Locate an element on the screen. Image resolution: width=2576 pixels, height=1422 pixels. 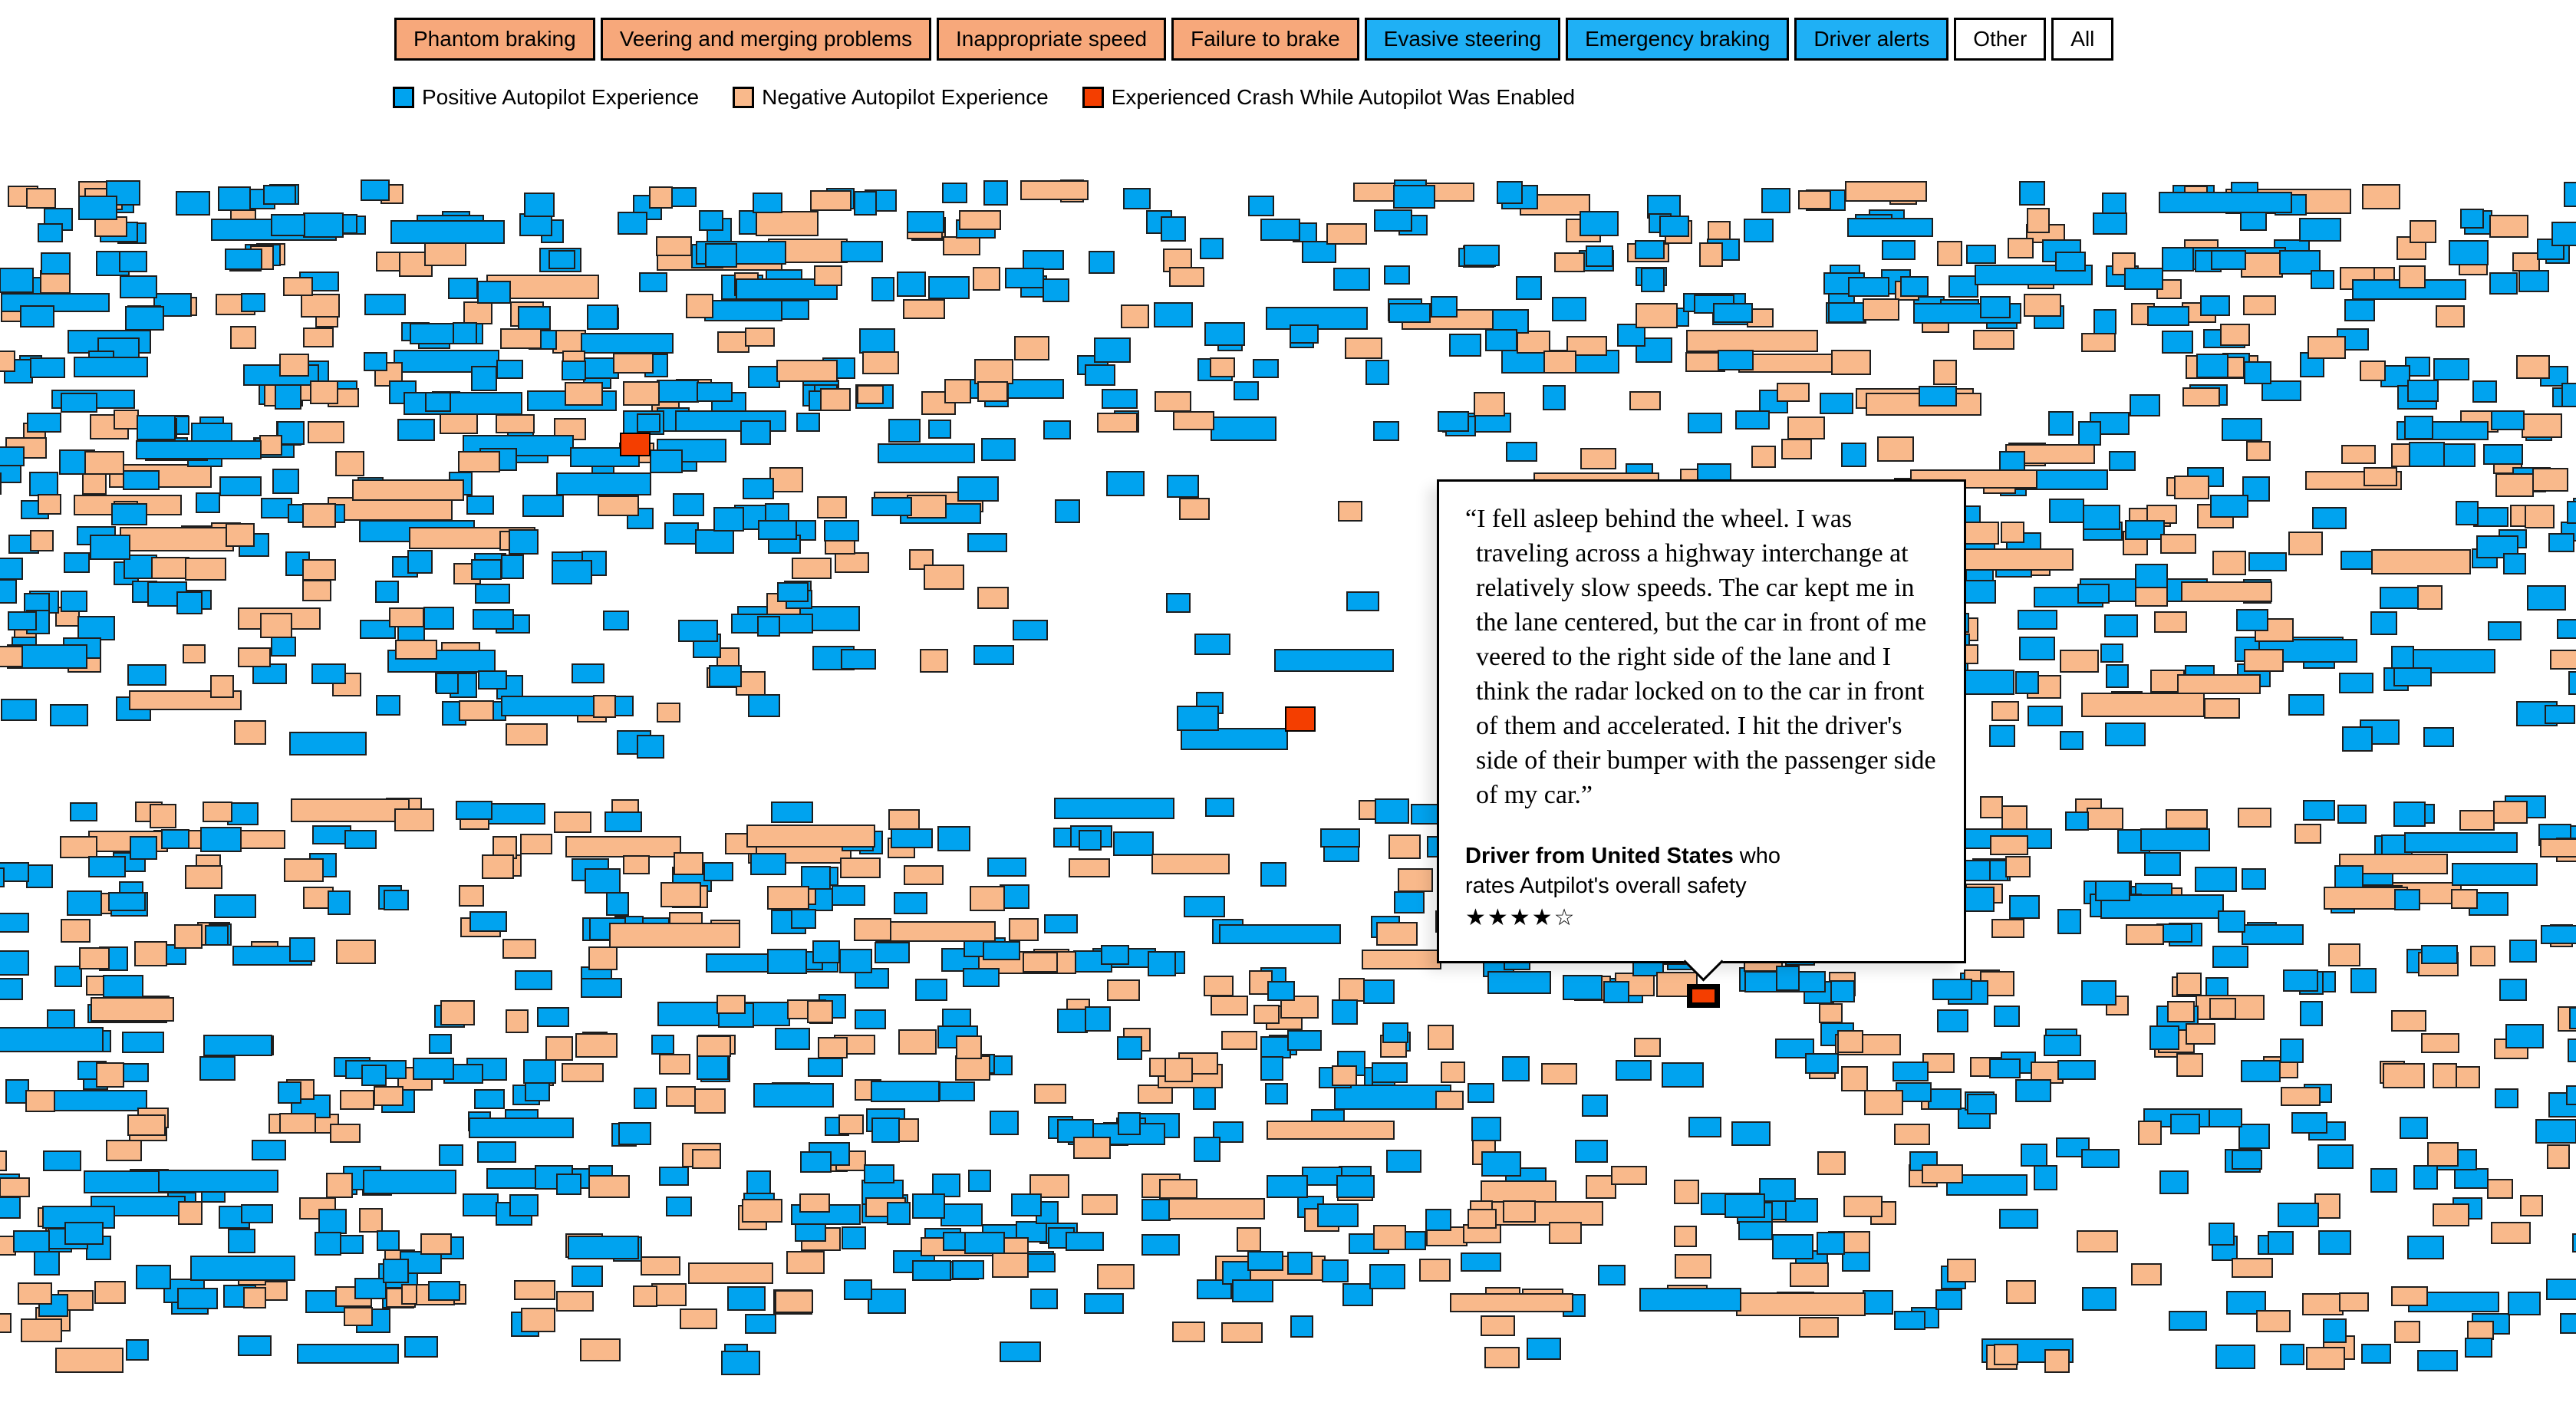
selected-crash-rect is located at coordinates (1703, 996).